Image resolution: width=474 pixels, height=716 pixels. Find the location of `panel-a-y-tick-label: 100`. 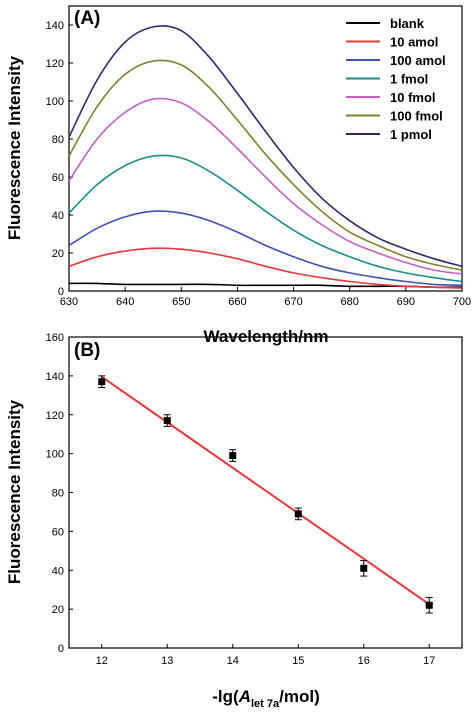

panel-a-y-tick-label: 100 is located at coordinates (55, 102).